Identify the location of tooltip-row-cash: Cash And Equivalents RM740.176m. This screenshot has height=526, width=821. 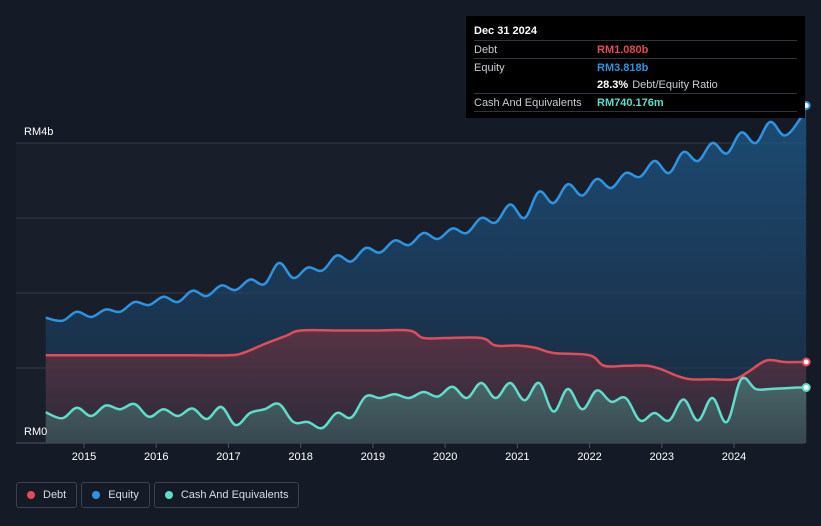
(635, 102).